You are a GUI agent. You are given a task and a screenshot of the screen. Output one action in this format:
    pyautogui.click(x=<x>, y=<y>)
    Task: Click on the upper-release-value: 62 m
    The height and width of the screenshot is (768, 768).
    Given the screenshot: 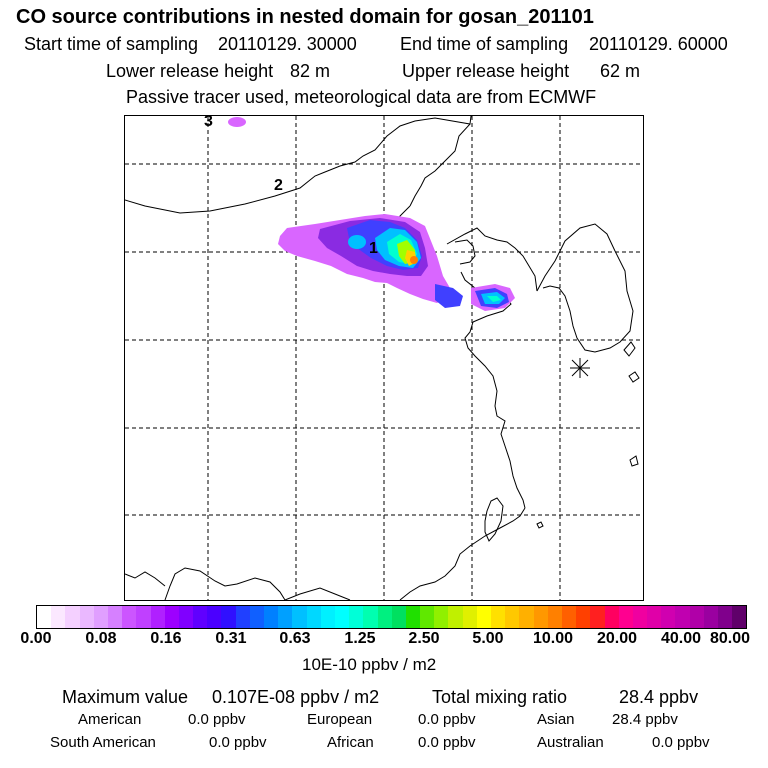 What is the action you would take?
    pyautogui.click(x=620, y=71)
    